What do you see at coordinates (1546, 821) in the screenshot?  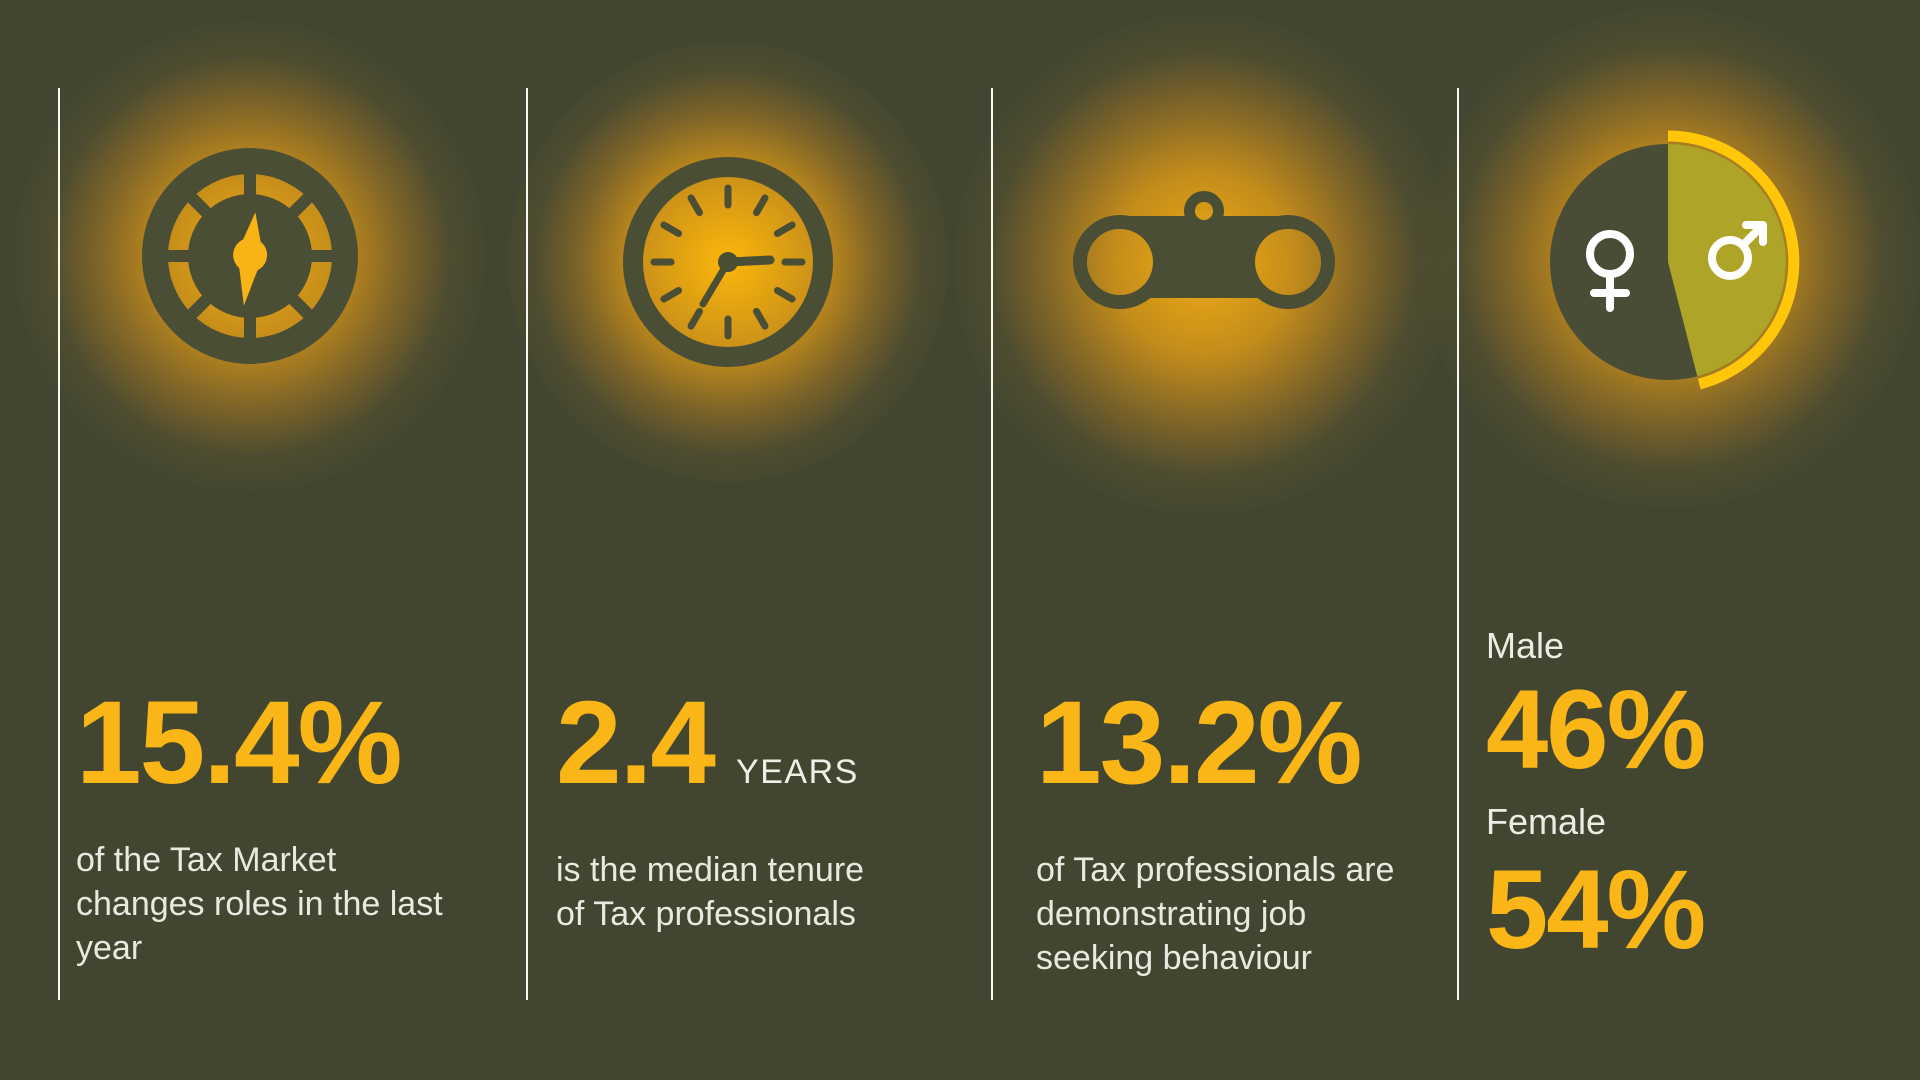 I see `legend-label-female: Female` at bounding box center [1546, 821].